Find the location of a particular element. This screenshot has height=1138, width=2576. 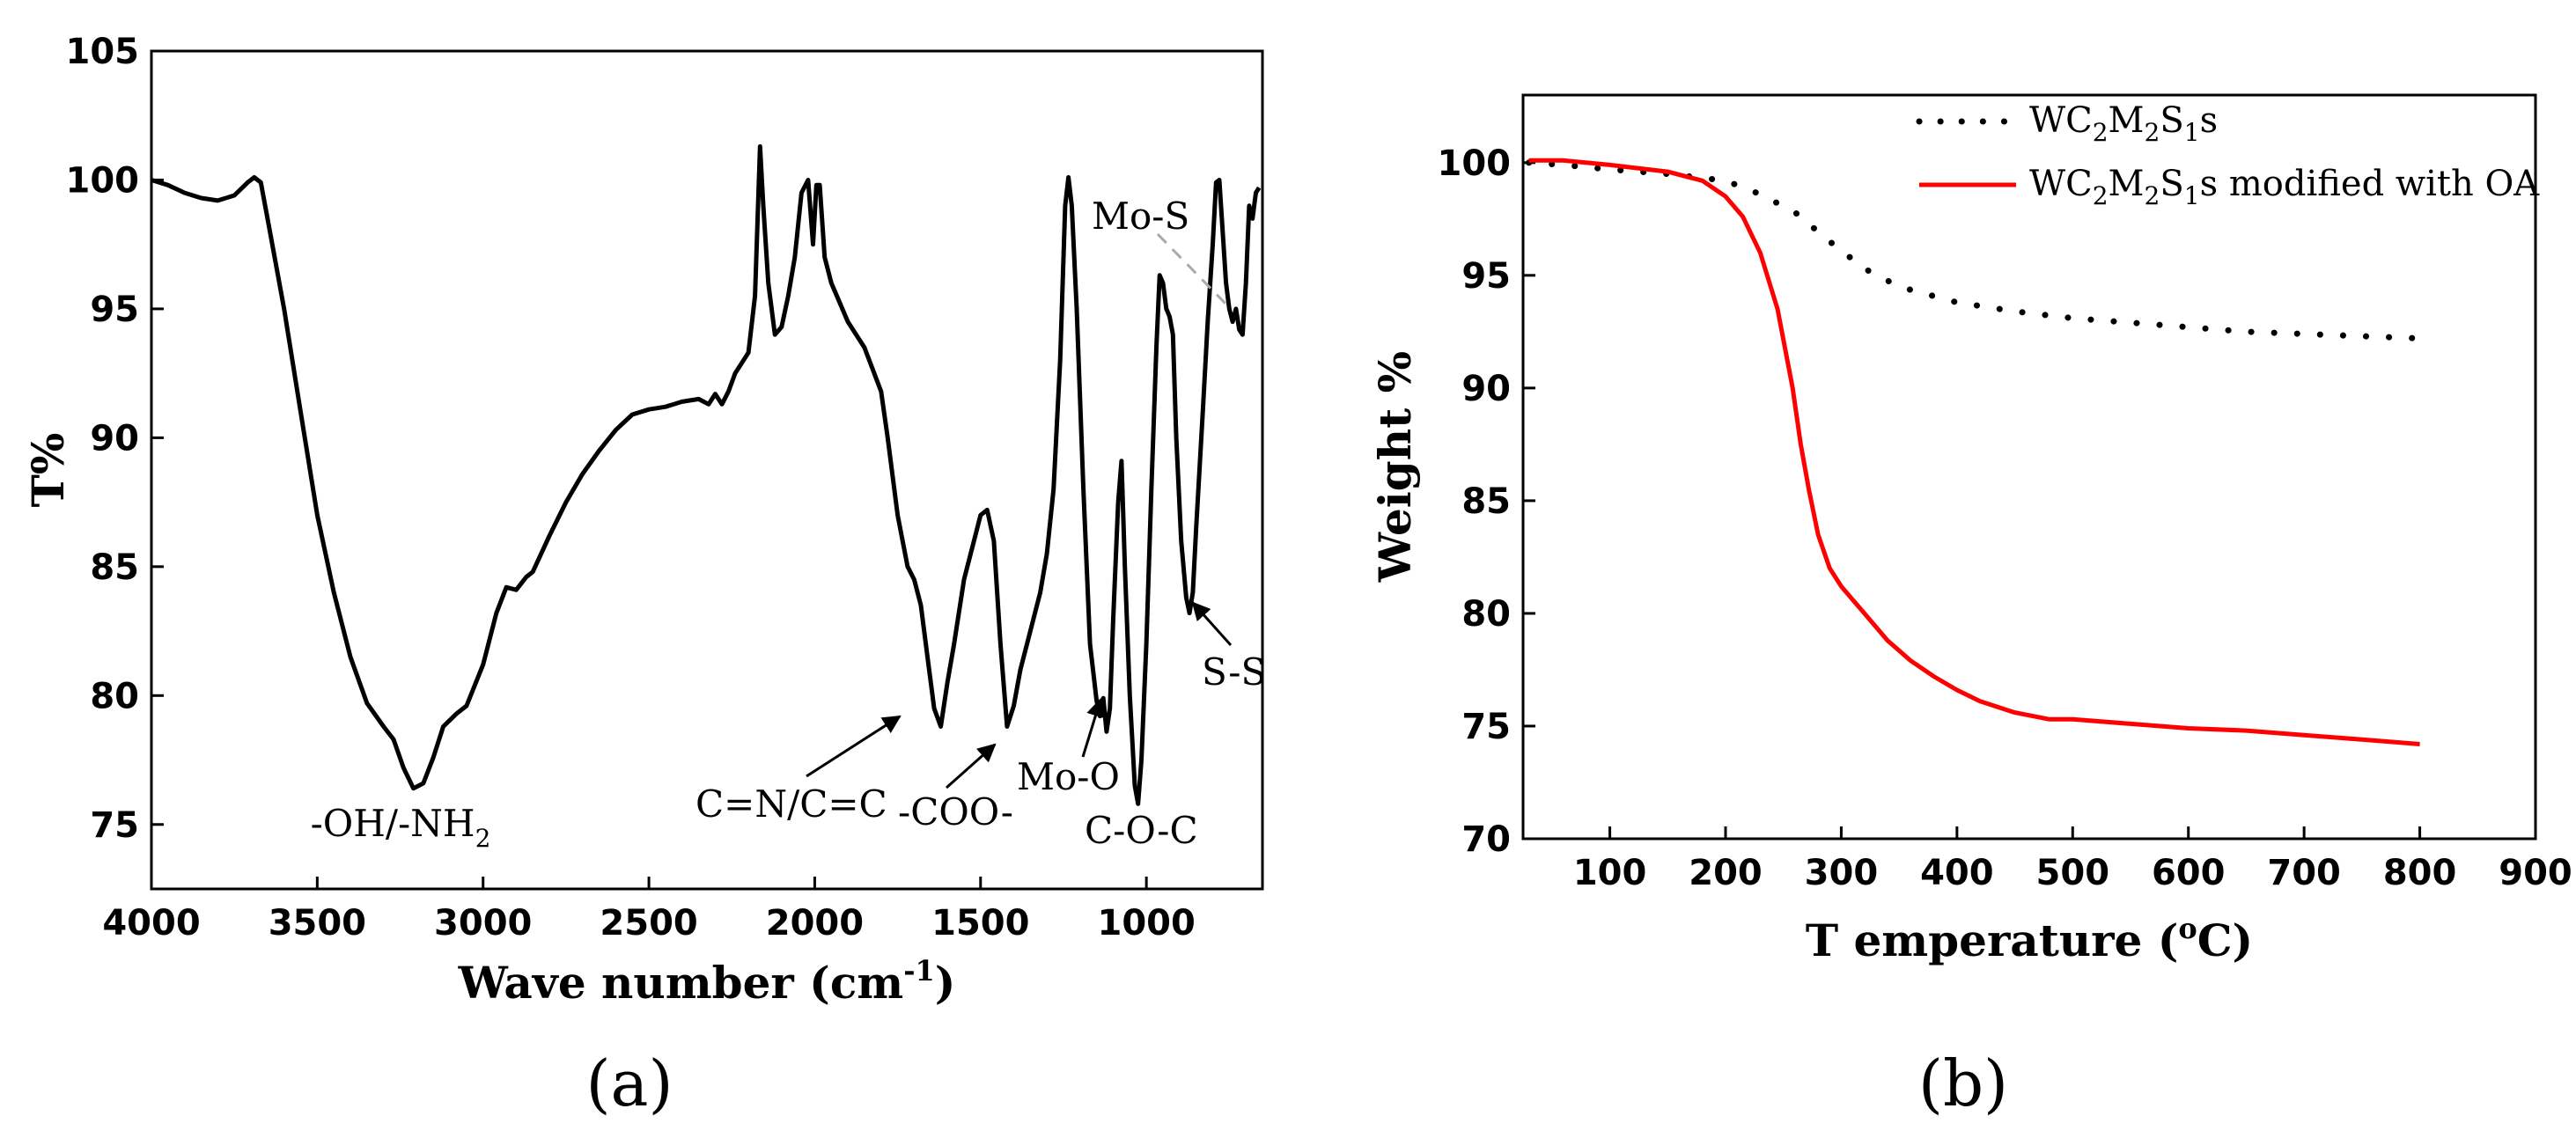

b-xtick-label: 500 is located at coordinates (2073, 873).